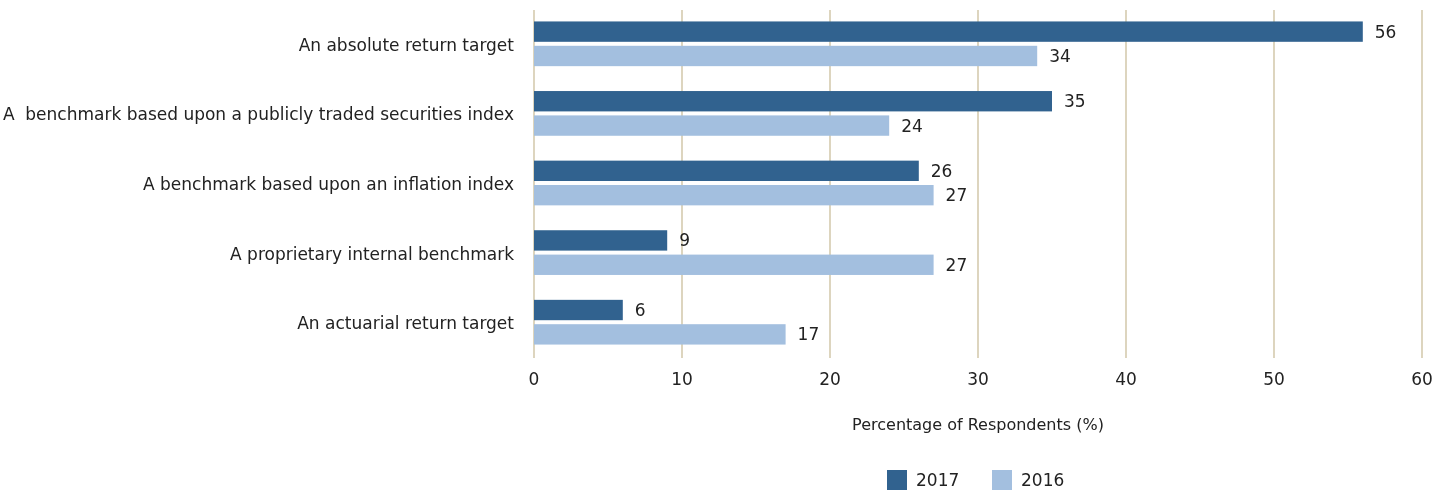 This screenshot has height=491, width=1452. I want to click on x-tick-label: 30, so click(978, 379).